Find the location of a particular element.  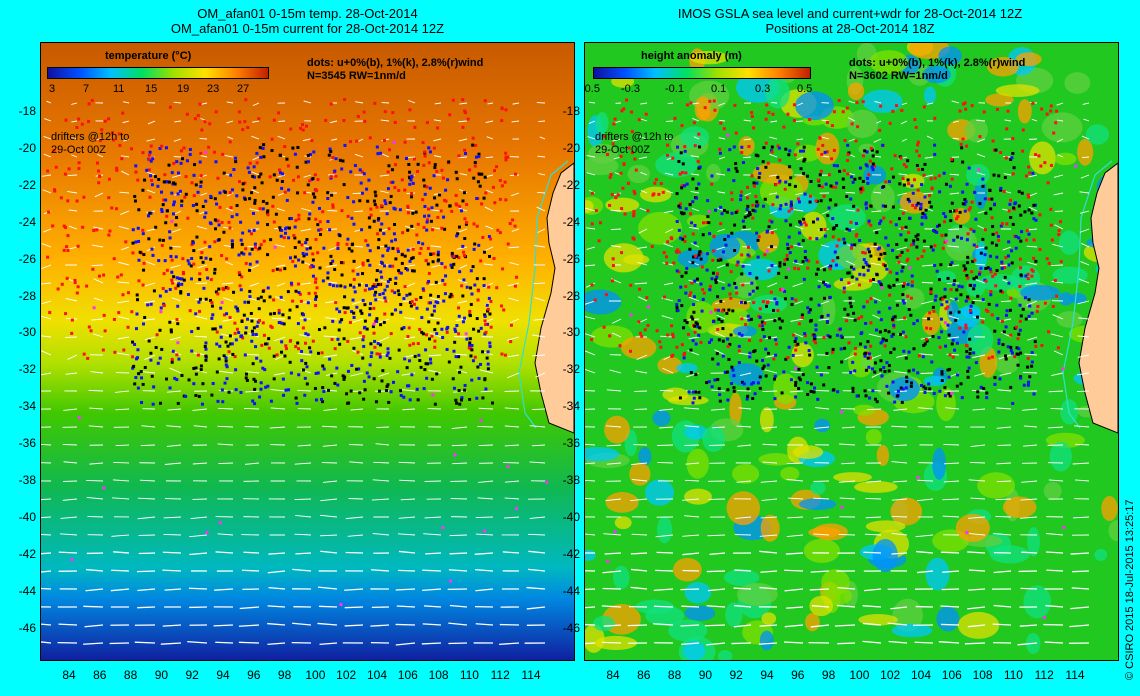

latitude-tick-label: -40 is located at coordinates (571, 516).